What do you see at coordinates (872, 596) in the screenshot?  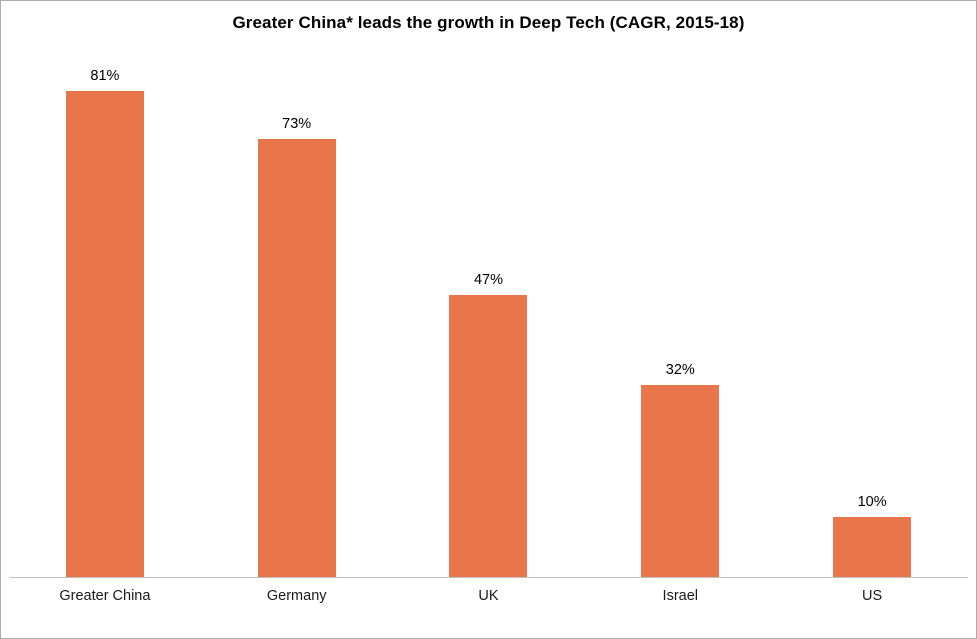 I see `category-label: US` at bounding box center [872, 596].